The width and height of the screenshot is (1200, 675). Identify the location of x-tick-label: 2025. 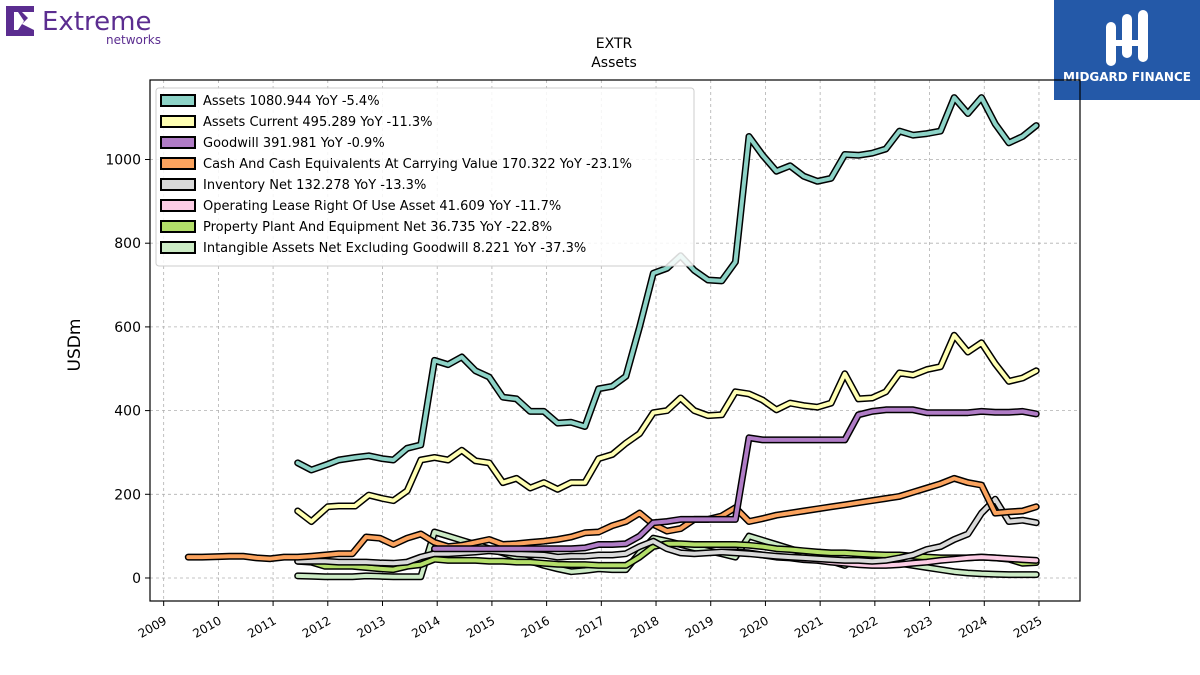
(1027, 626).